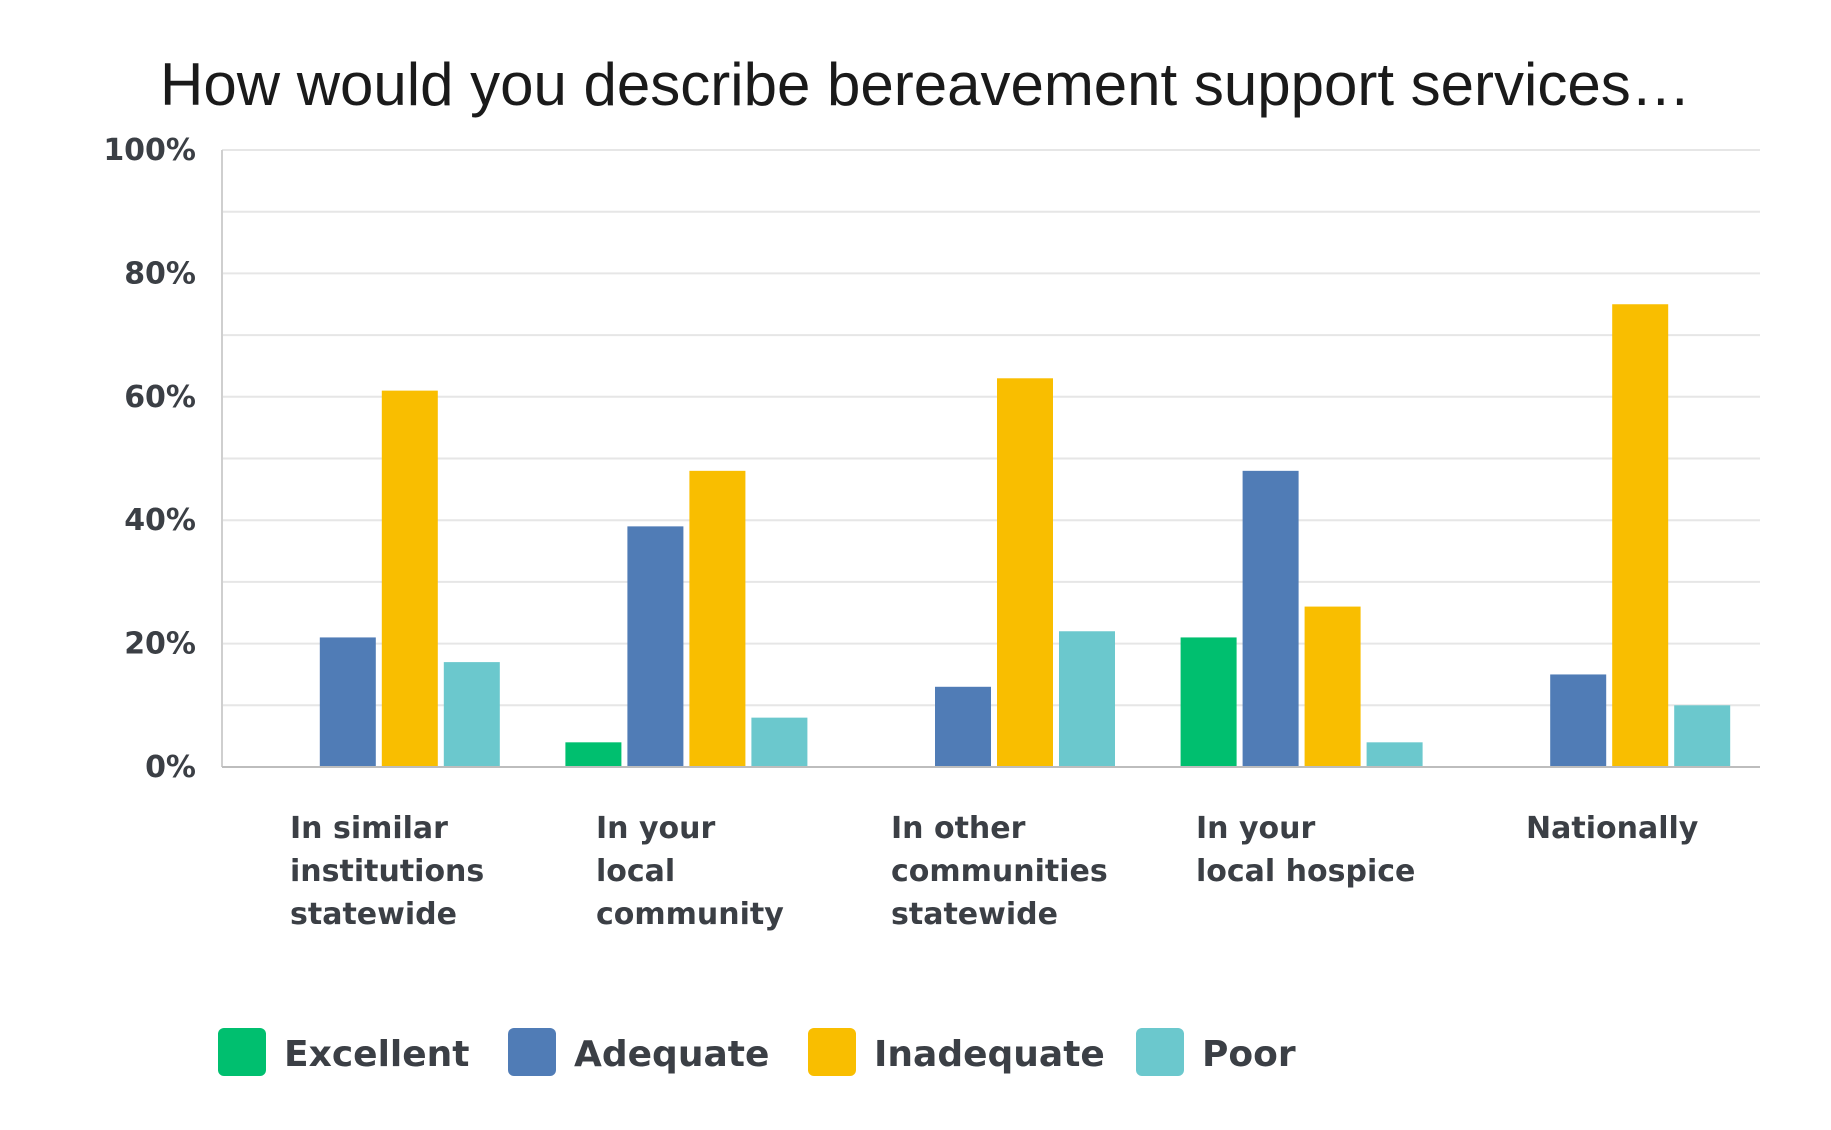  Describe the element at coordinates (989, 1054) in the screenshot. I see `legend-label-inadequate: Inadequate` at that location.